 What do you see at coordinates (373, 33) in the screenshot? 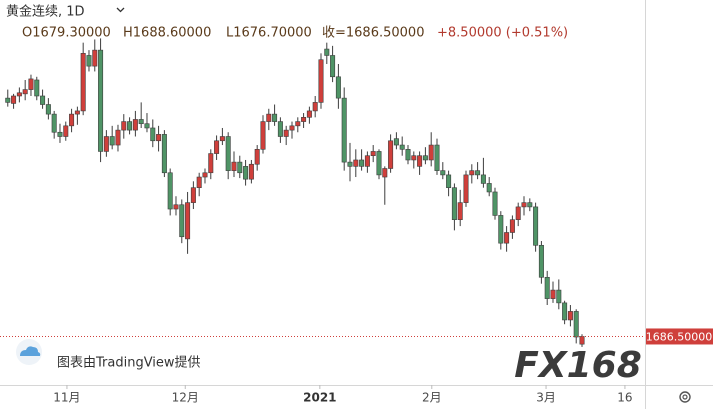
I see `legend-value: 收=1686.50000` at bounding box center [373, 33].